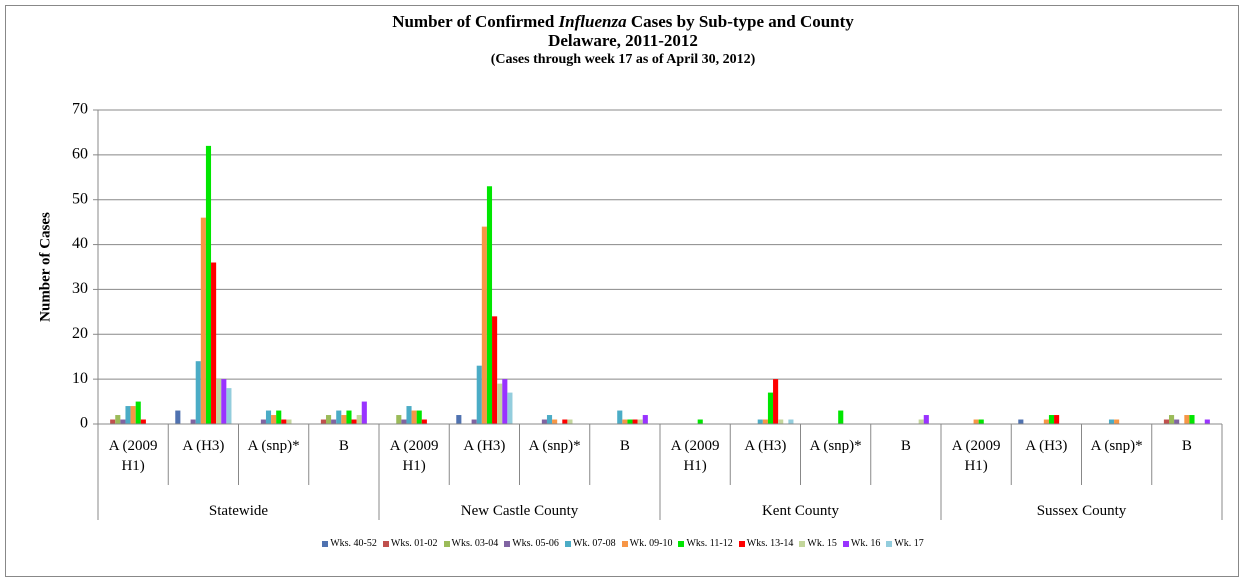 The width and height of the screenshot is (1246, 583). I want to click on legend-label: Wks. 40-52, so click(353, 543).